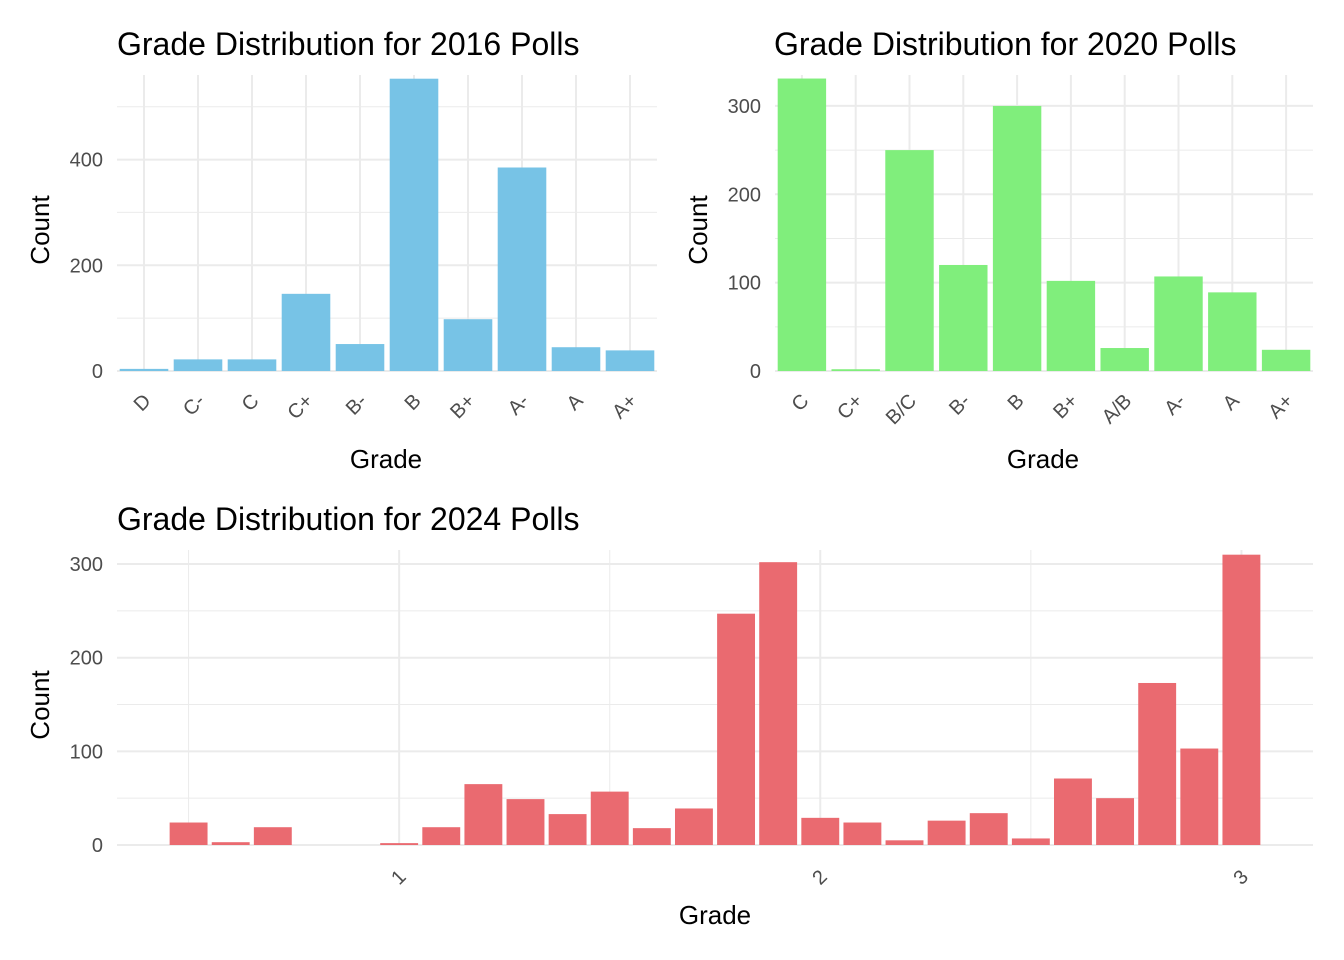  I want to click on bar-1.4, so click(567, 829).